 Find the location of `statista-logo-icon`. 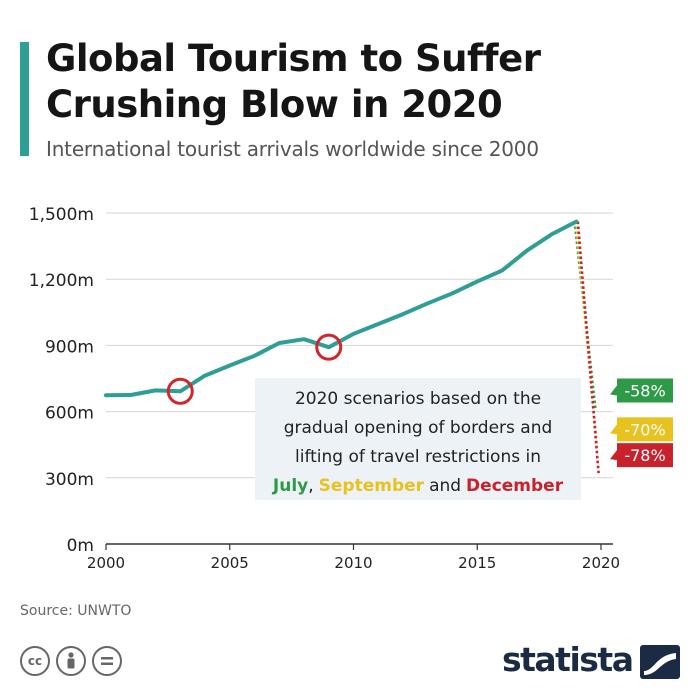

statista-logo-icon is located at coordinates (660, 662).